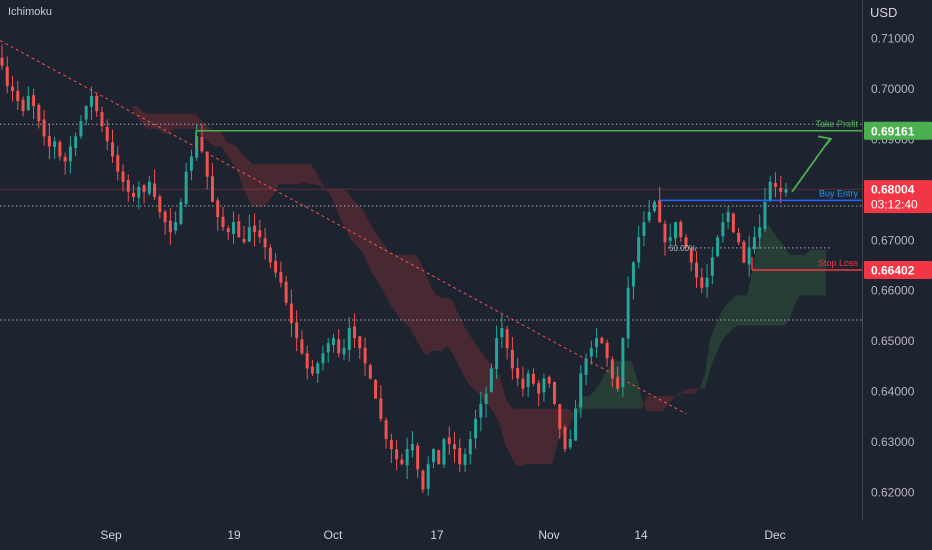  What do you see at coordinates (30, 12) in the screenshot?
I see `indicator-label: Ichimoku` at bounding box center [30, 12].